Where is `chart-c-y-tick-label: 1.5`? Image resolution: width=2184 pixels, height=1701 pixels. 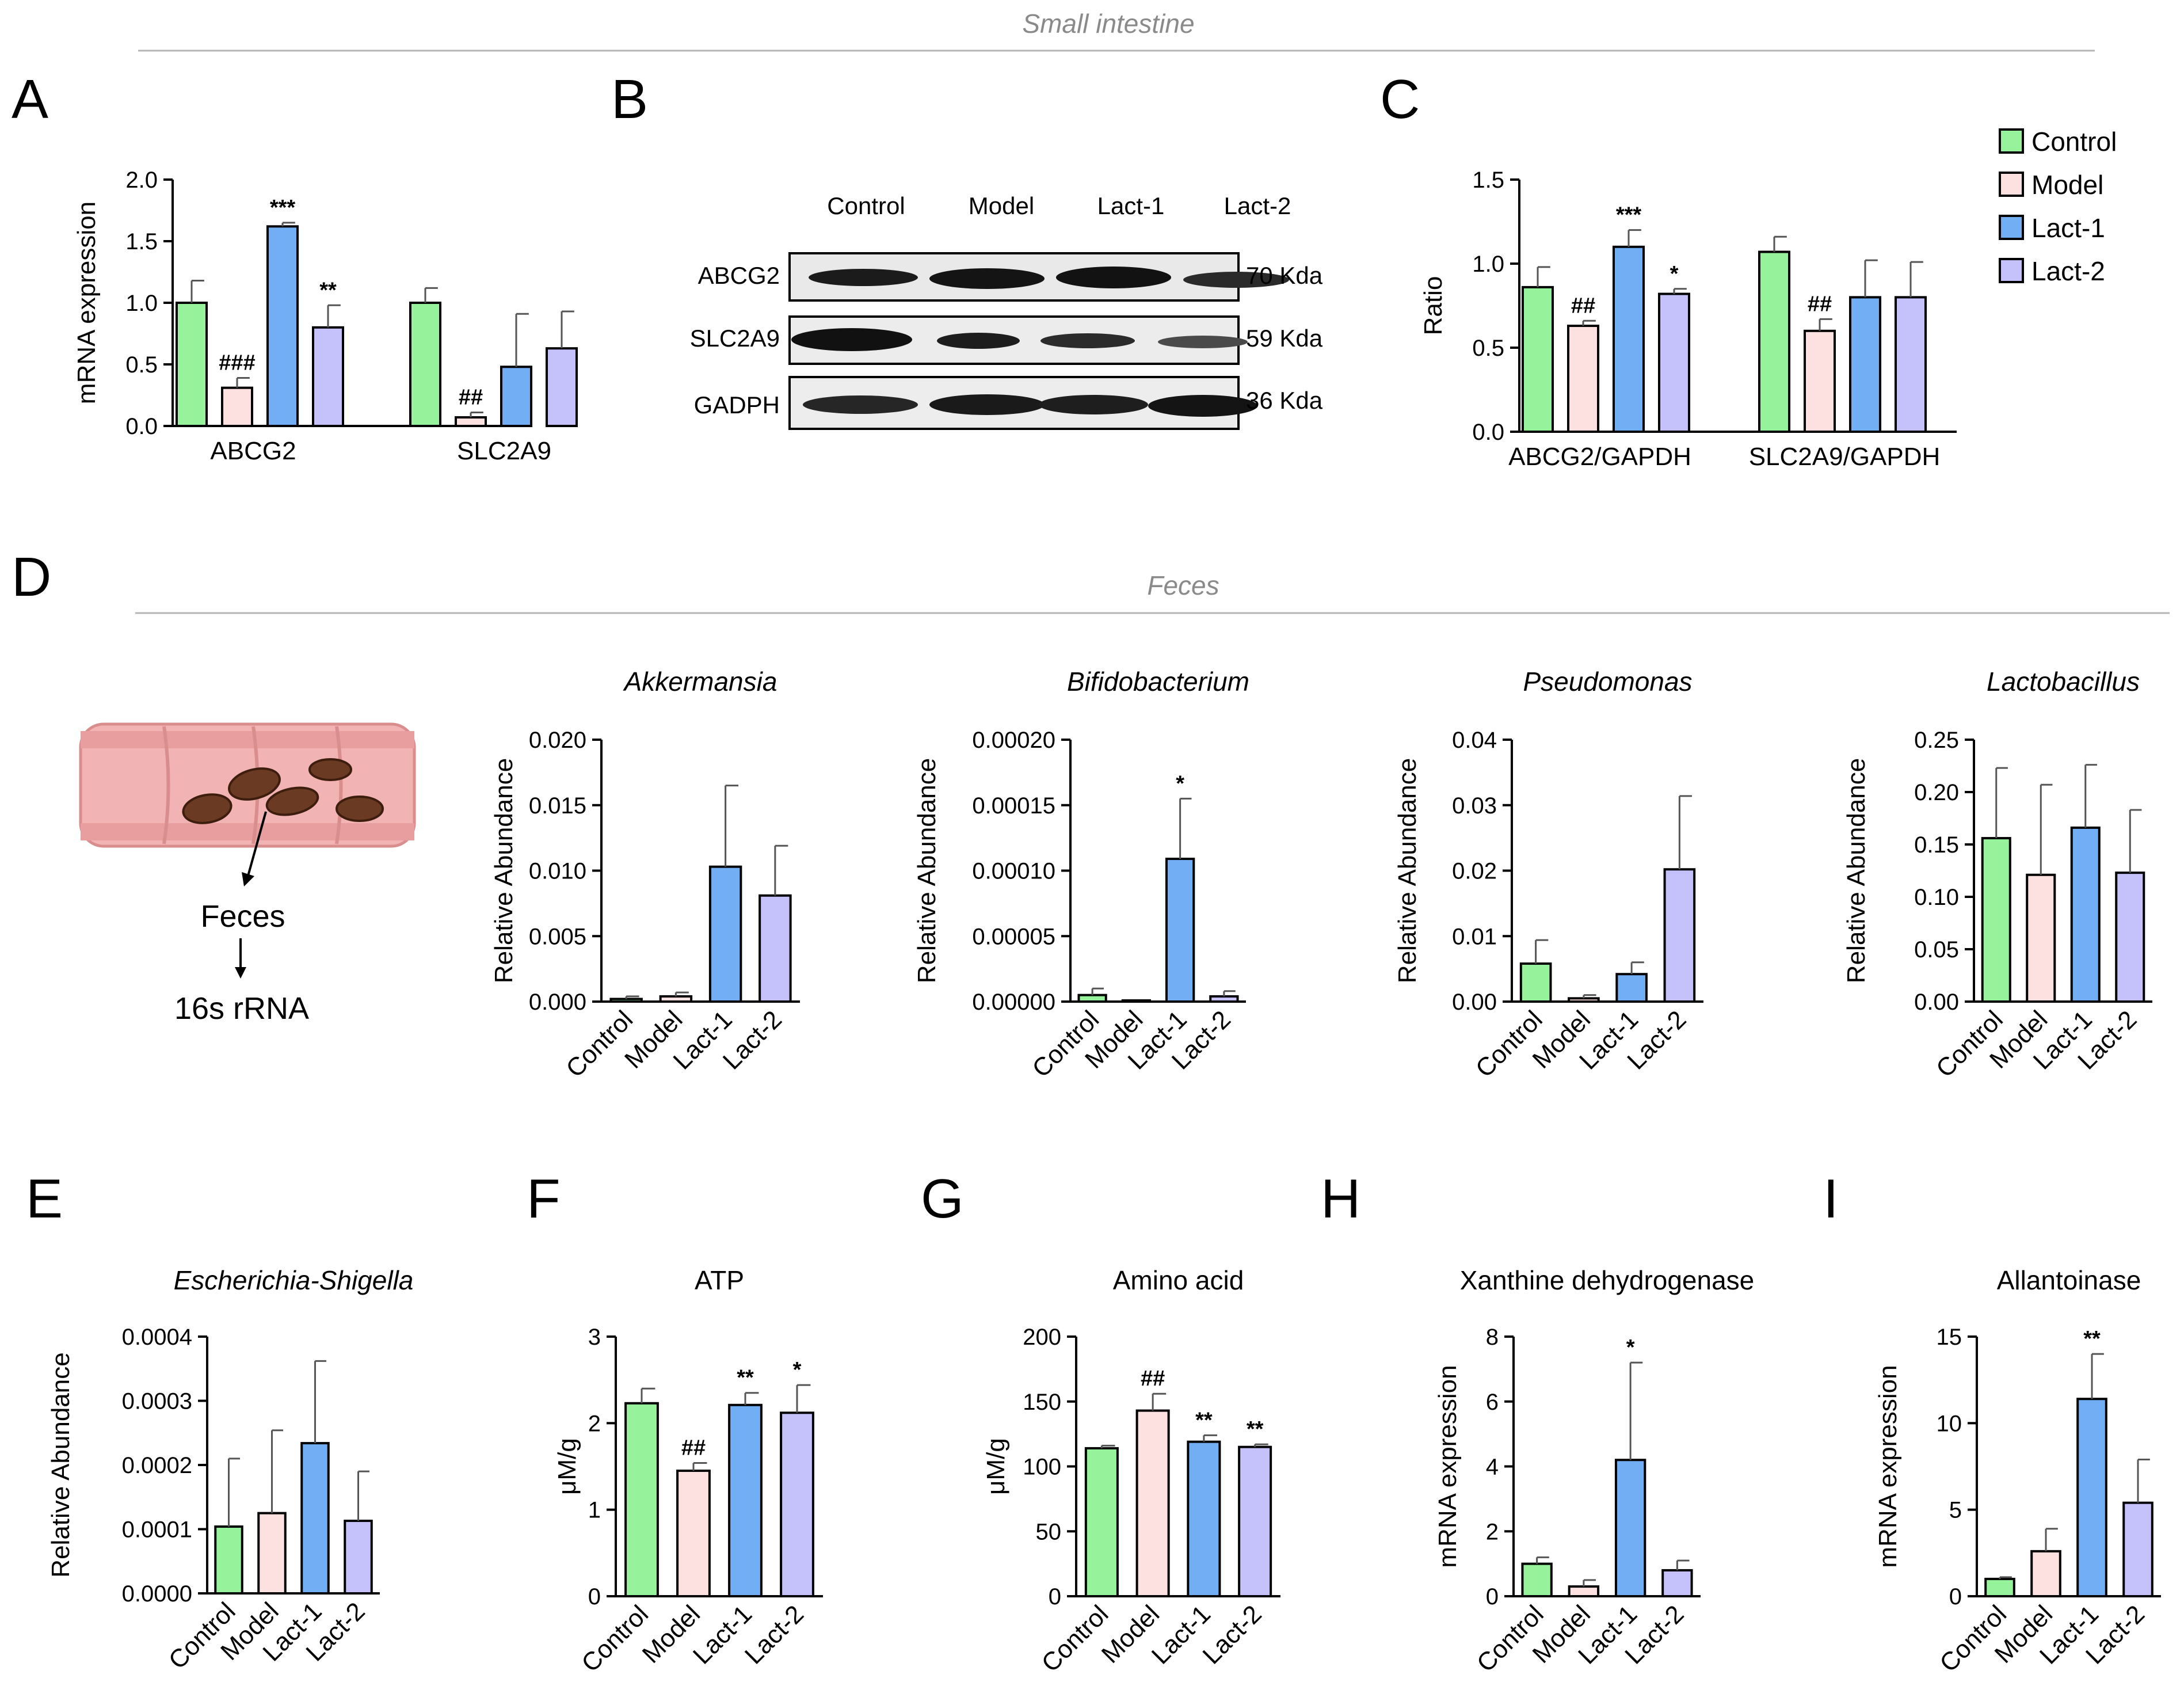 chart-c-y-tick-label: 1.5 is located at coordinates (1488, 180).